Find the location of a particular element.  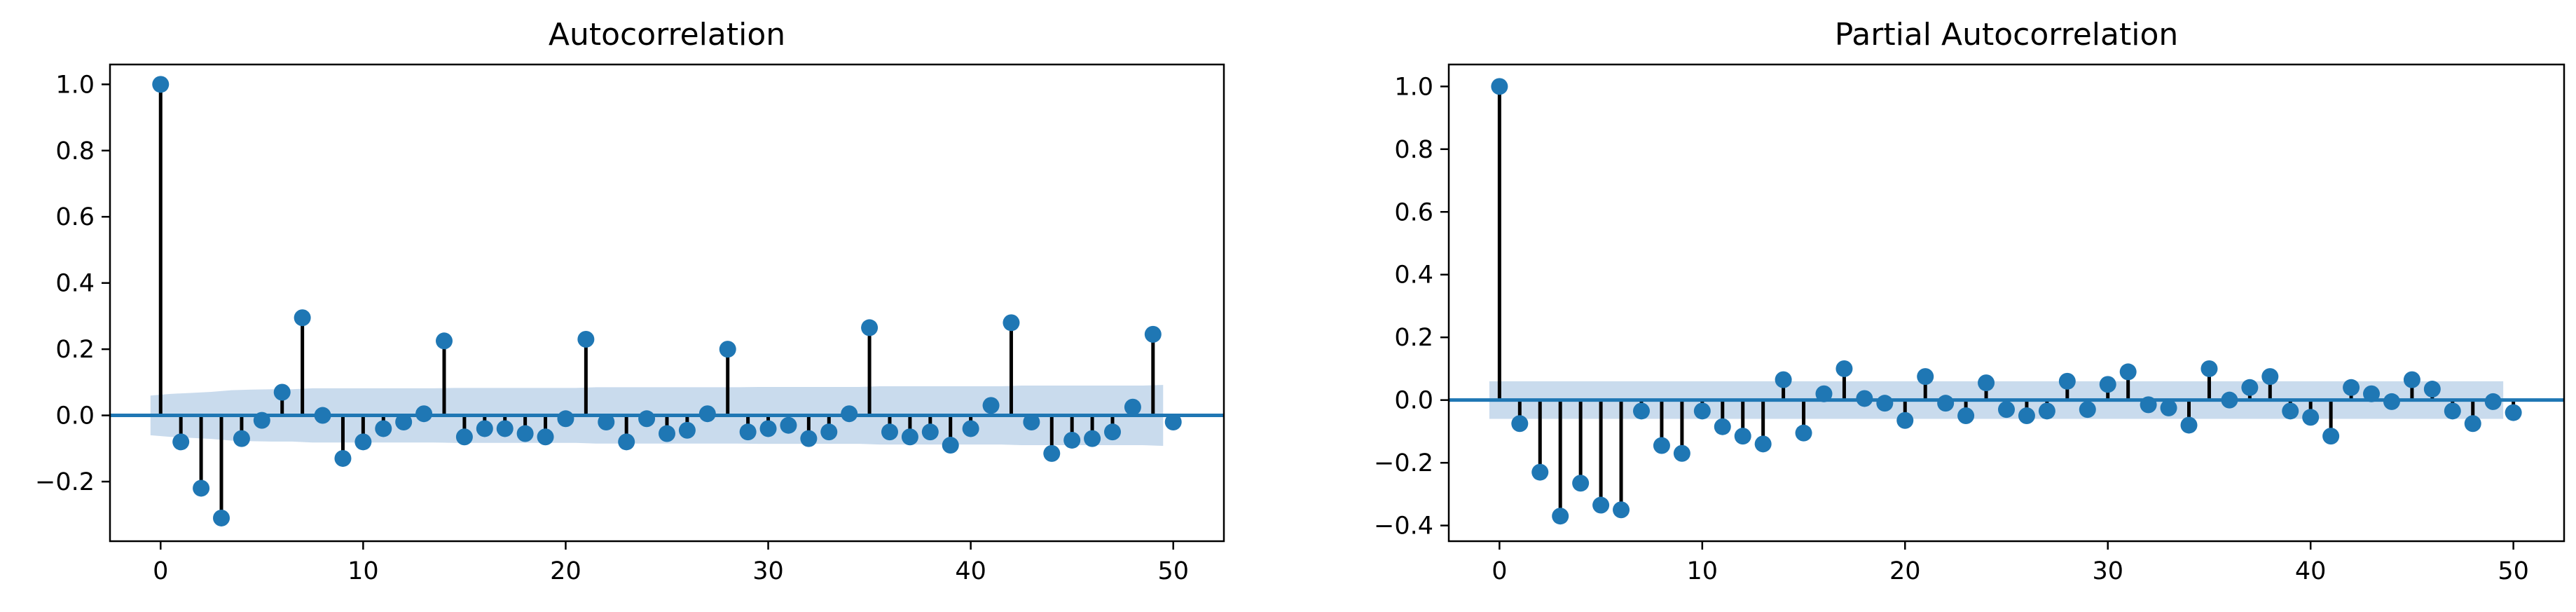

y-tick-label: −0.2 is located at coordinates (1403, 463).